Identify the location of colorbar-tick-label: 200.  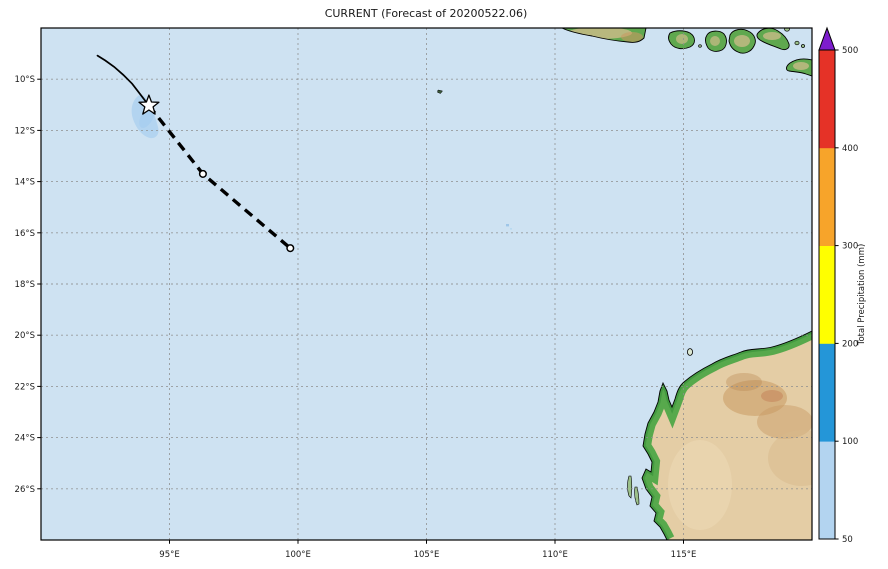
(850, 344).